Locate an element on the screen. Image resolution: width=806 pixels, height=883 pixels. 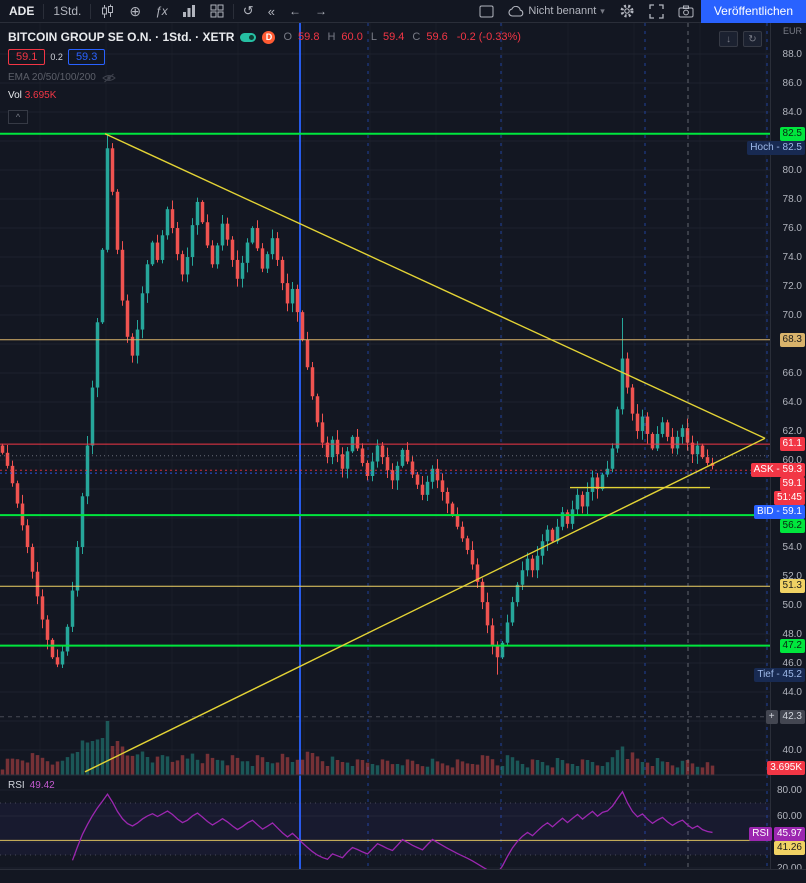
axis-badge: 47.2 is located at coordinates (792, 645).